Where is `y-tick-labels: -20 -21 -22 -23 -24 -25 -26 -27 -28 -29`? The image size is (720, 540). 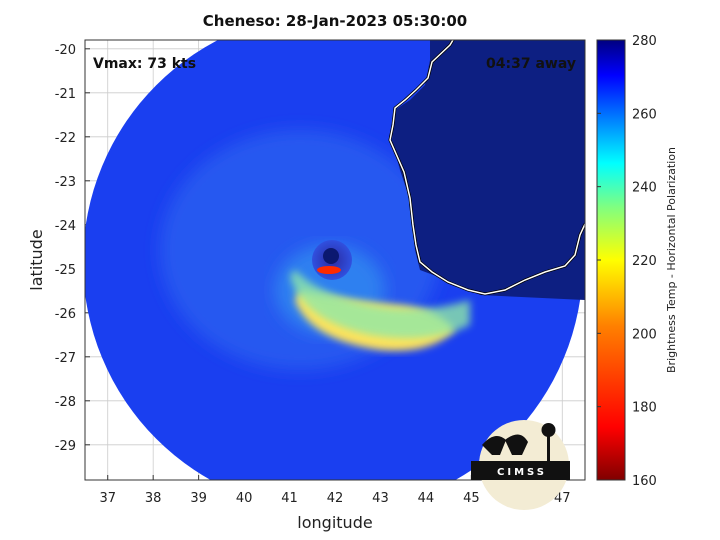 y-tick-labels: -20 -21 -22 -23 -24 -25 -26 -27 -28 -29 is located at coordinates (65, 248).